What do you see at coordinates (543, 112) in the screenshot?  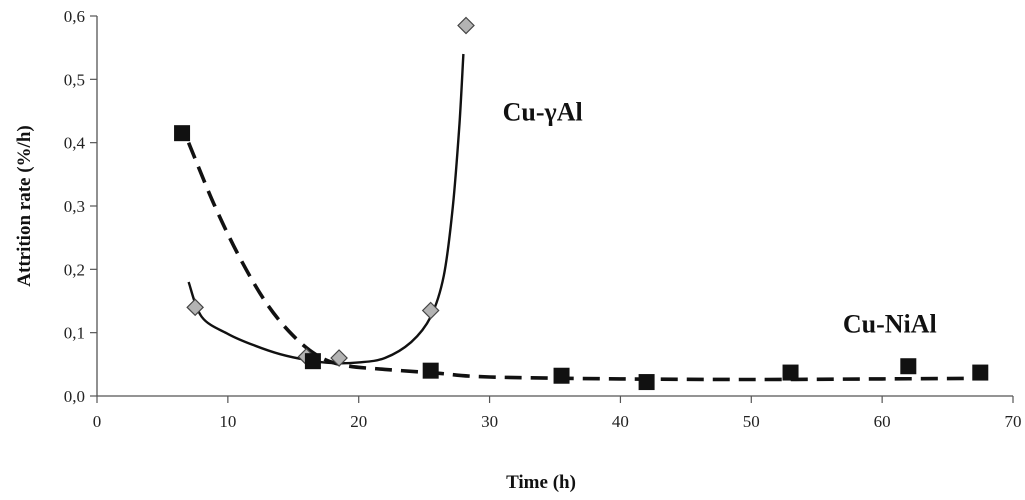 I see `cu-gamma-al-label: Cu-γAl` at bounding box center [543, 112].